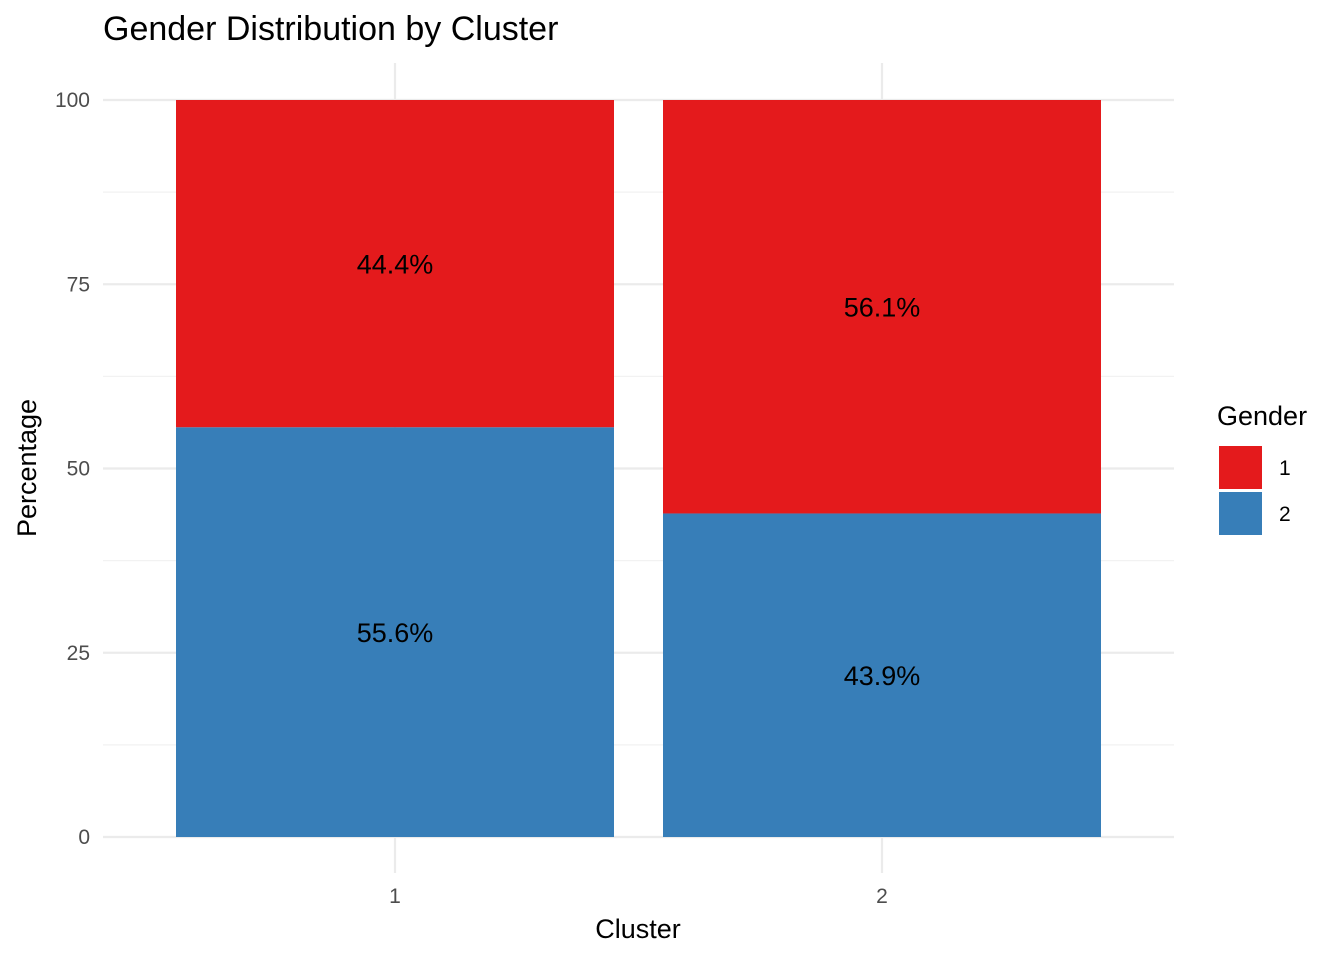  I want to click on x-tick-label: 2, so click(882, 896).